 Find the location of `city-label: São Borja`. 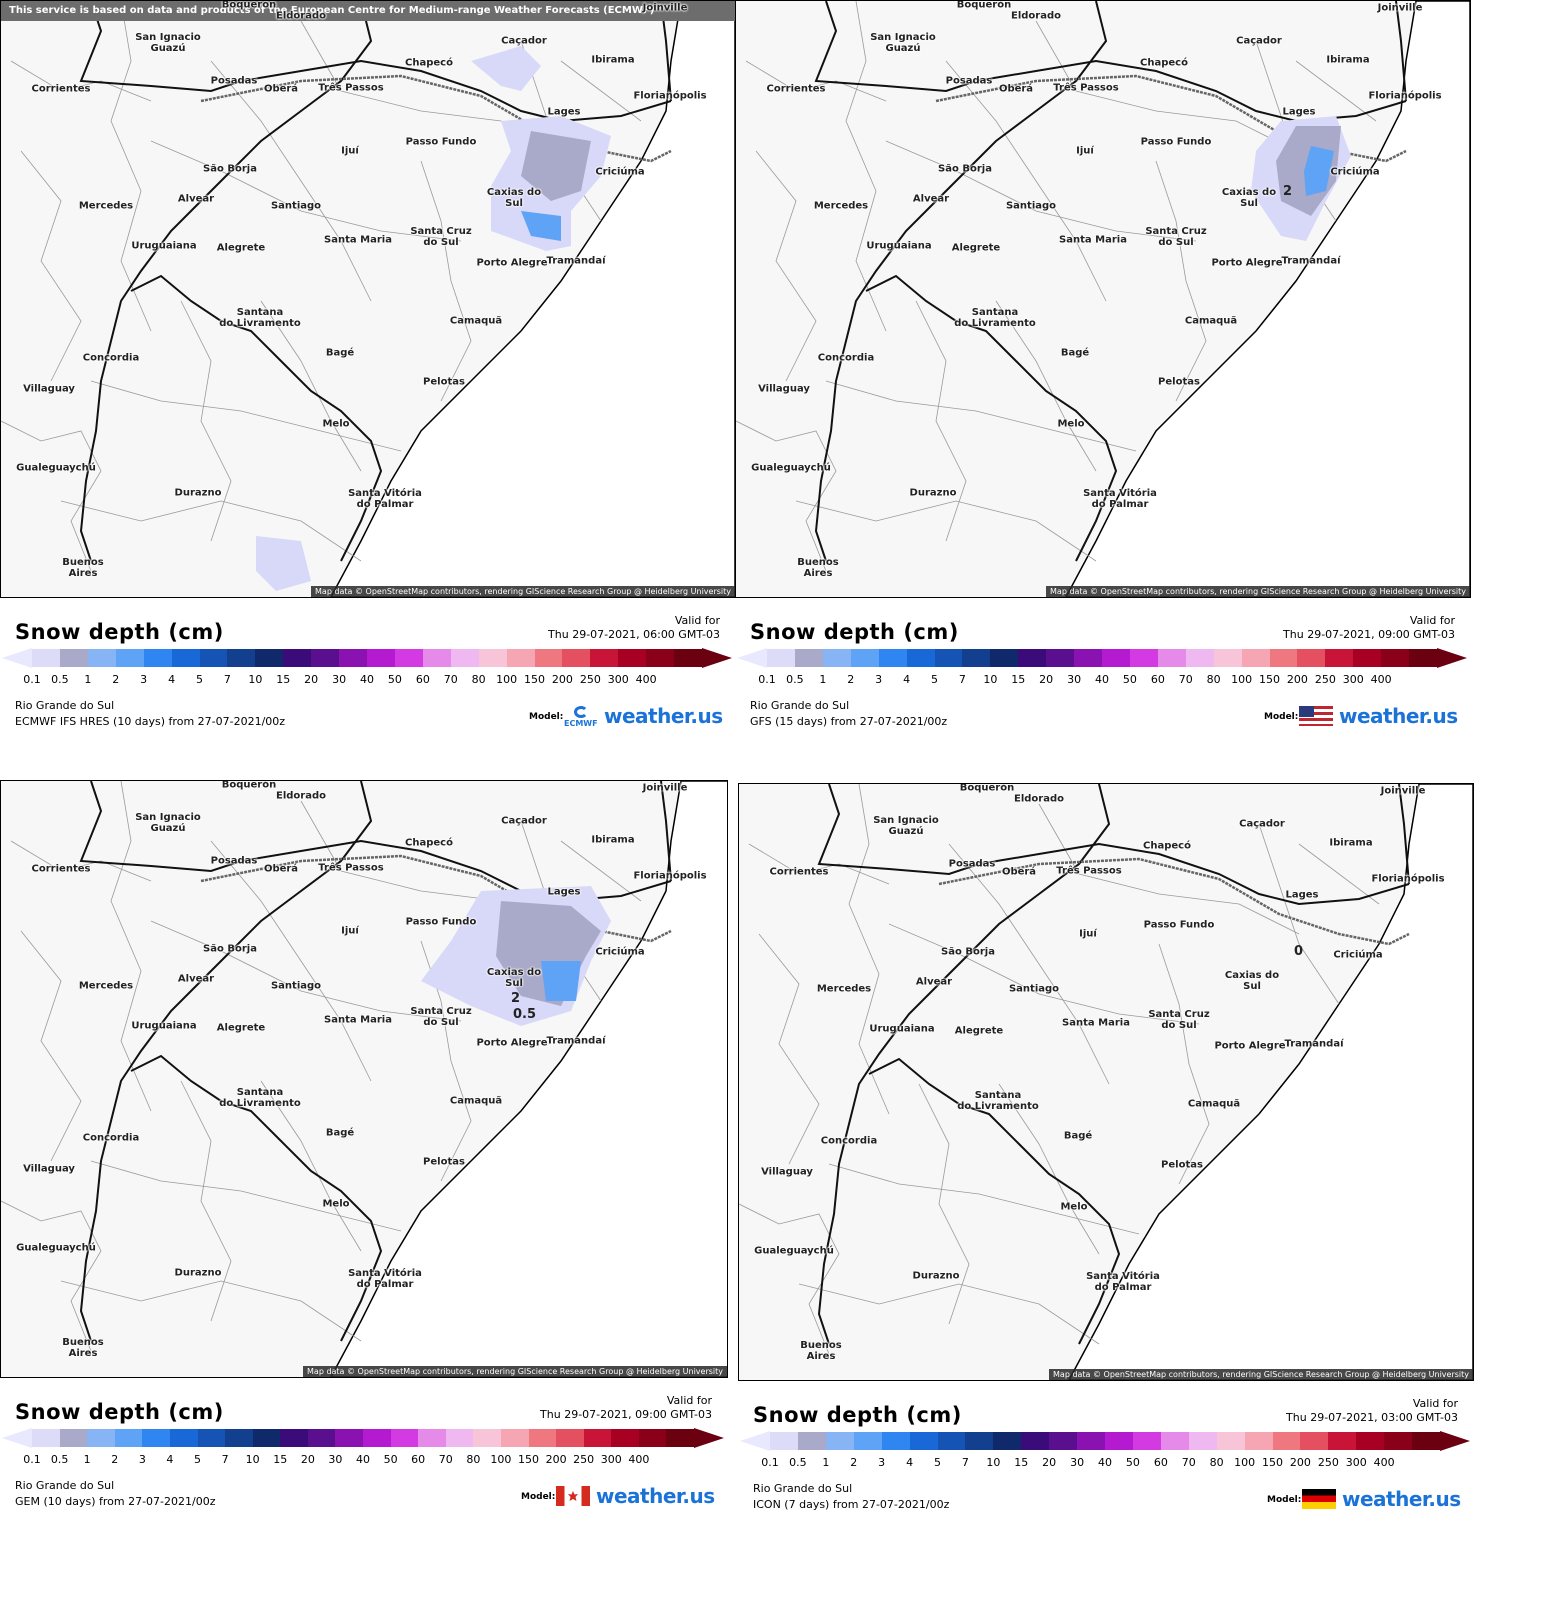

city-label: São Borja is located at coordinates (230, 949).